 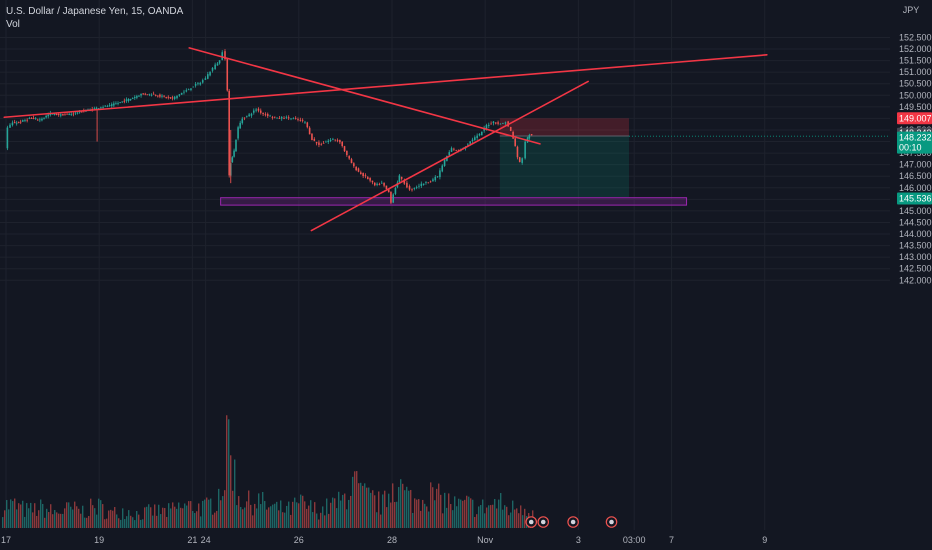 What do you see at coordinates (564, 167) in the screenshot?
I see `position-target-zone` at bounding box center [564, 167].